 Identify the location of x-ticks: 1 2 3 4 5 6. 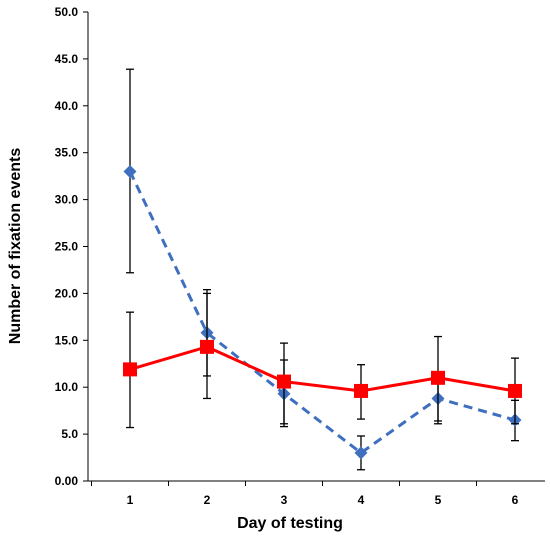
(305, 494).